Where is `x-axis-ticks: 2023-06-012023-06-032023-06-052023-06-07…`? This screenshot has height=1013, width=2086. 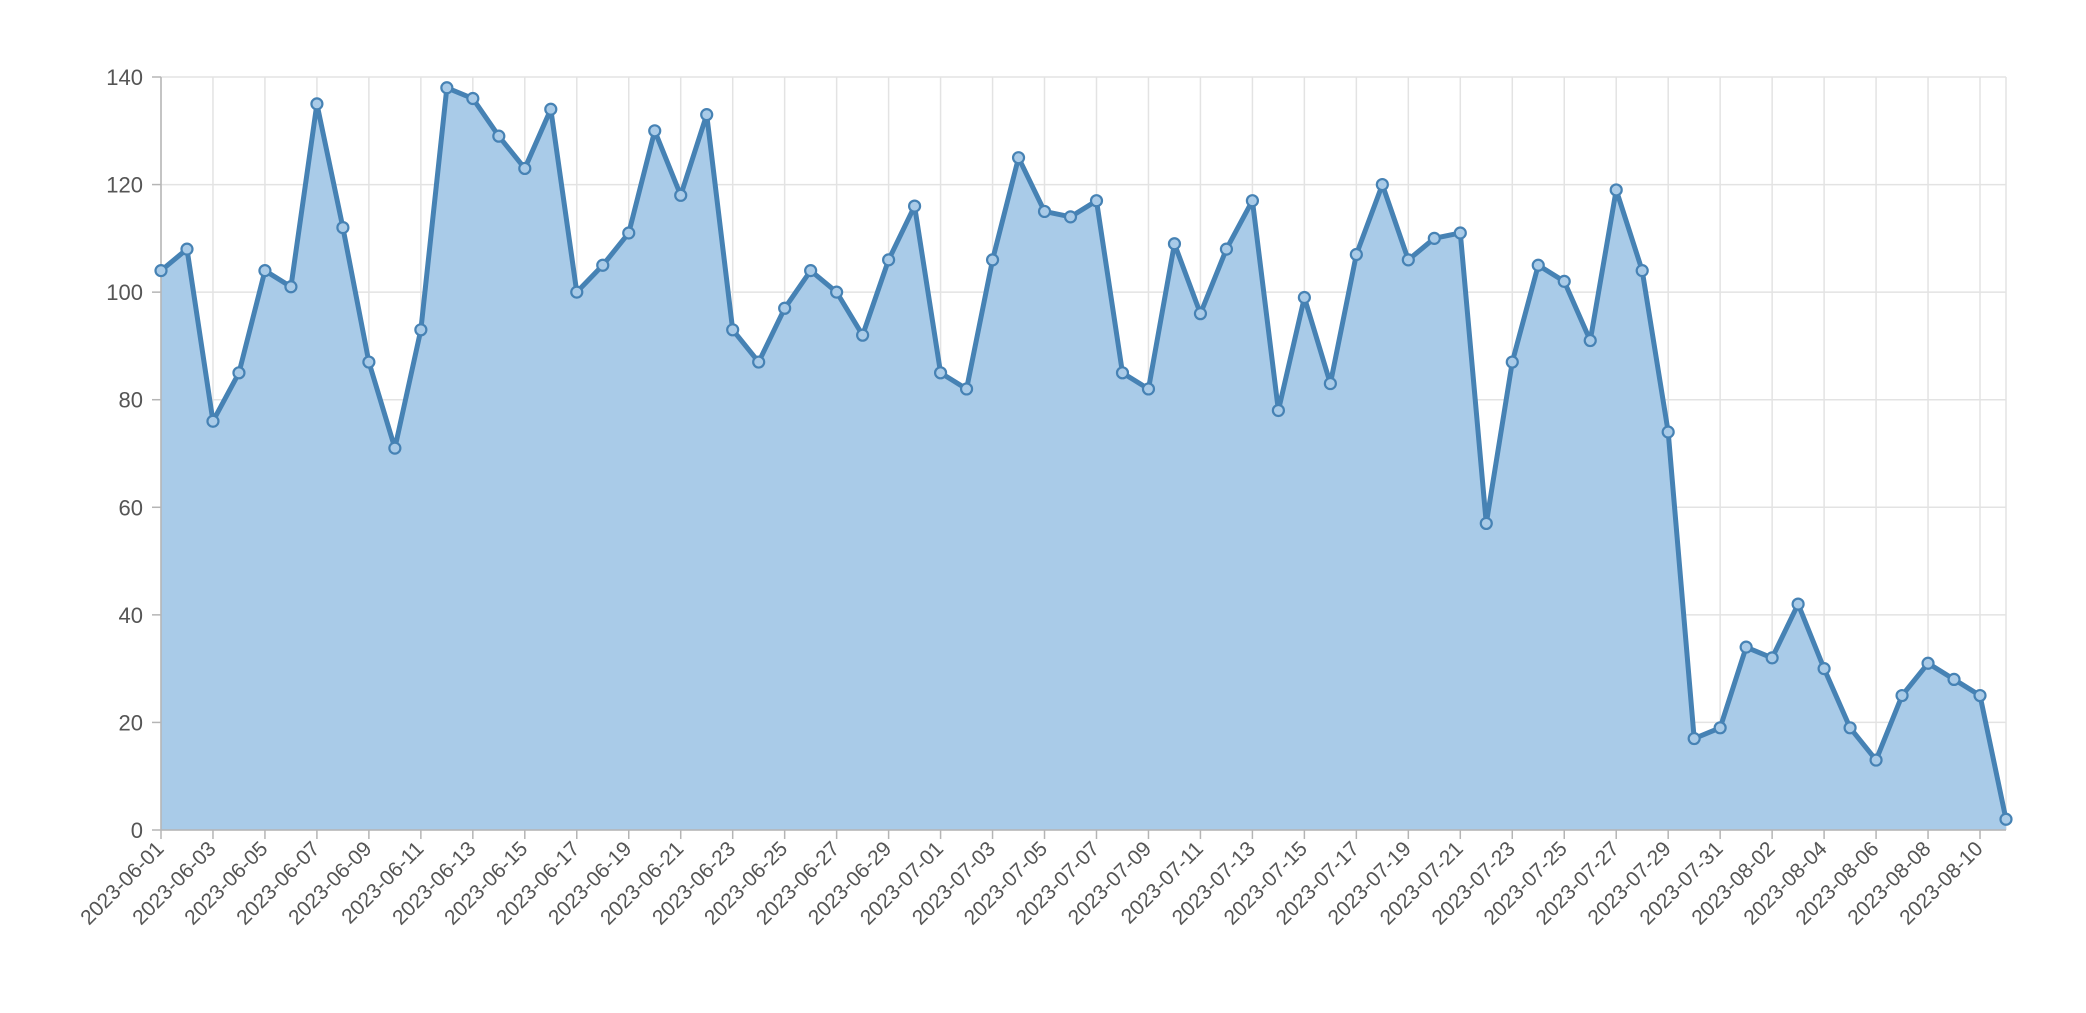
x-axis-ticks: 2023-06-012023-06-032023-06-052023-06-07… is located at coordinates (1032, 879).